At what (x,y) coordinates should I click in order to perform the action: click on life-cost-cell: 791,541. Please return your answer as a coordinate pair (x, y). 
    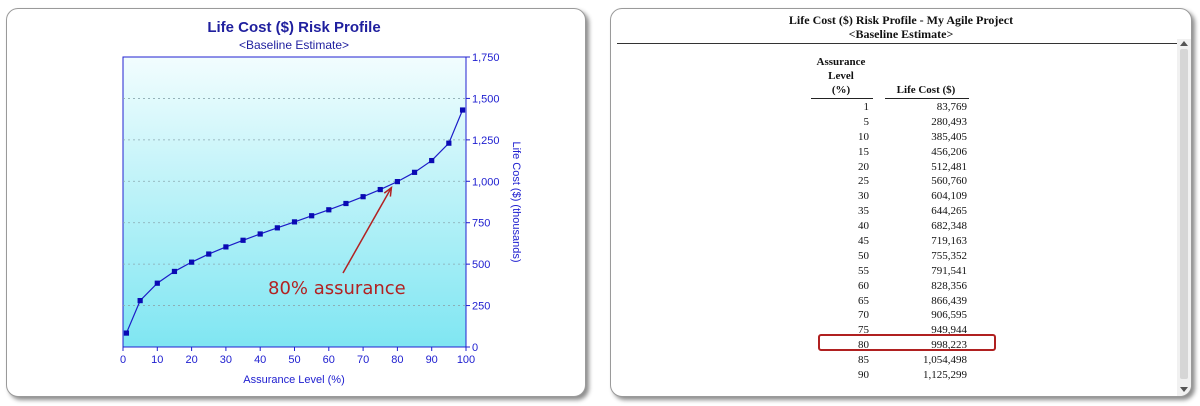
    Looking at the image, I should click on (949, 270).